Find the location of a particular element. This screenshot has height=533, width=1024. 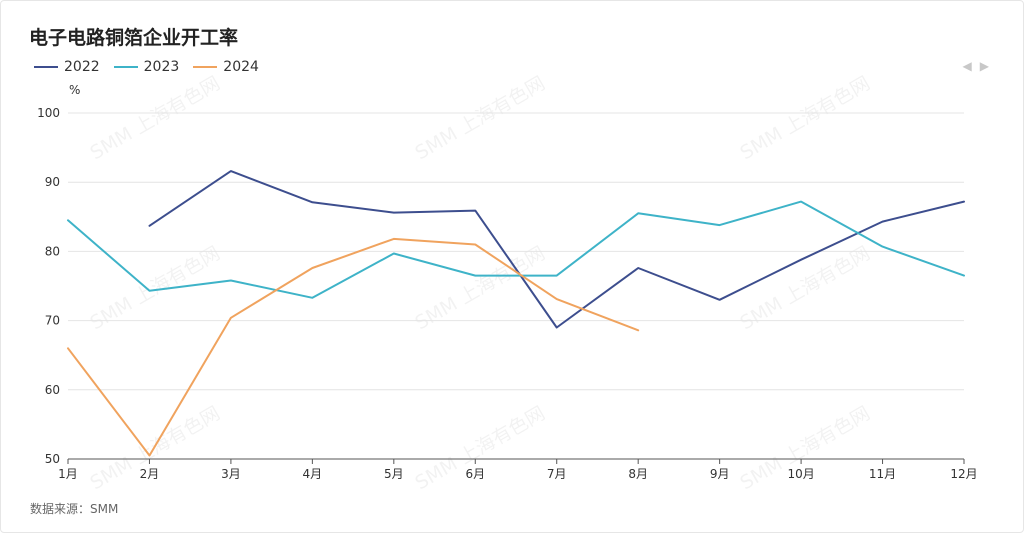

x-tick-label: 2月 is located at coordinates (150, 474).